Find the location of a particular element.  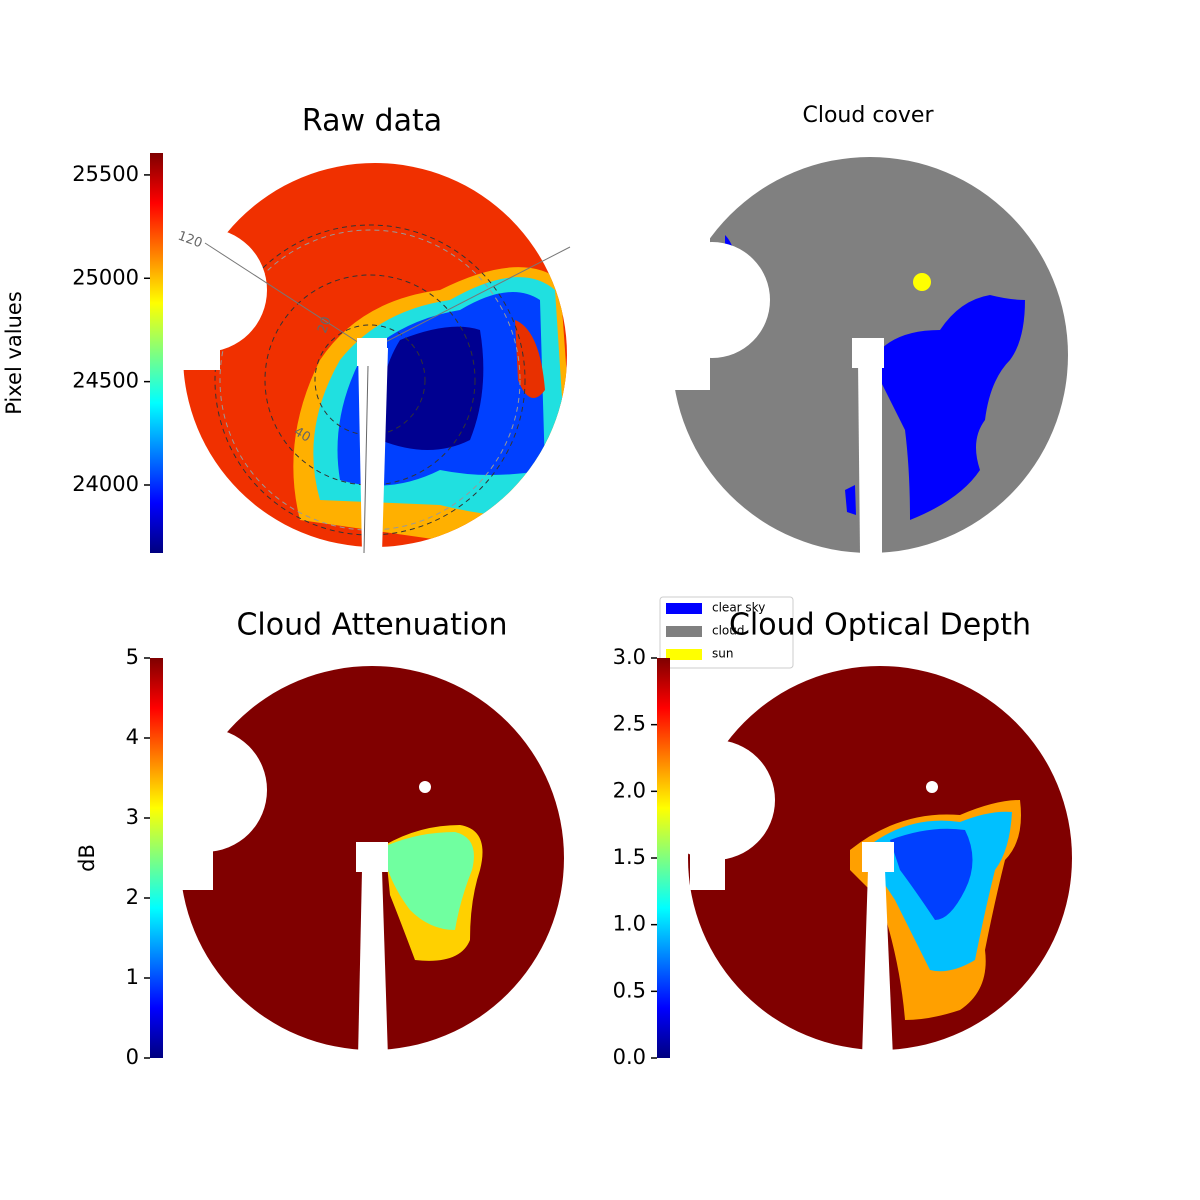

colorbar-tick-label: 24000 is located at coordinates (105, 484).